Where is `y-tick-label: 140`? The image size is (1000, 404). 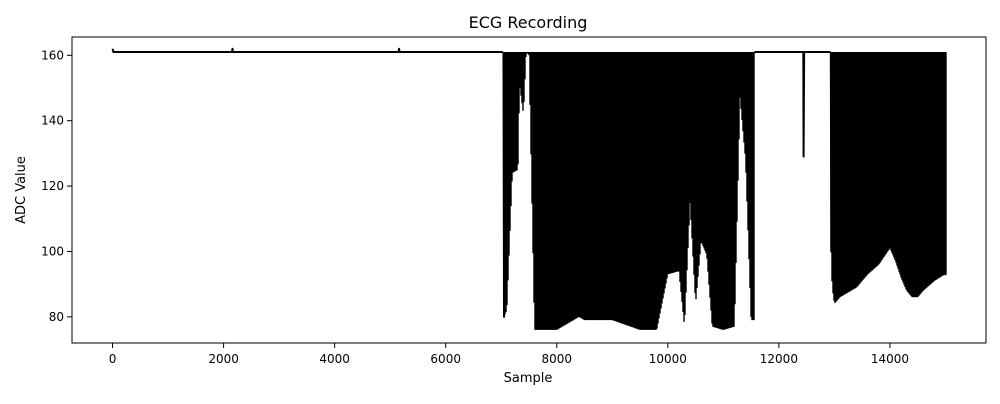
y-tick-label: 140 is located at coordinates (52, 121).